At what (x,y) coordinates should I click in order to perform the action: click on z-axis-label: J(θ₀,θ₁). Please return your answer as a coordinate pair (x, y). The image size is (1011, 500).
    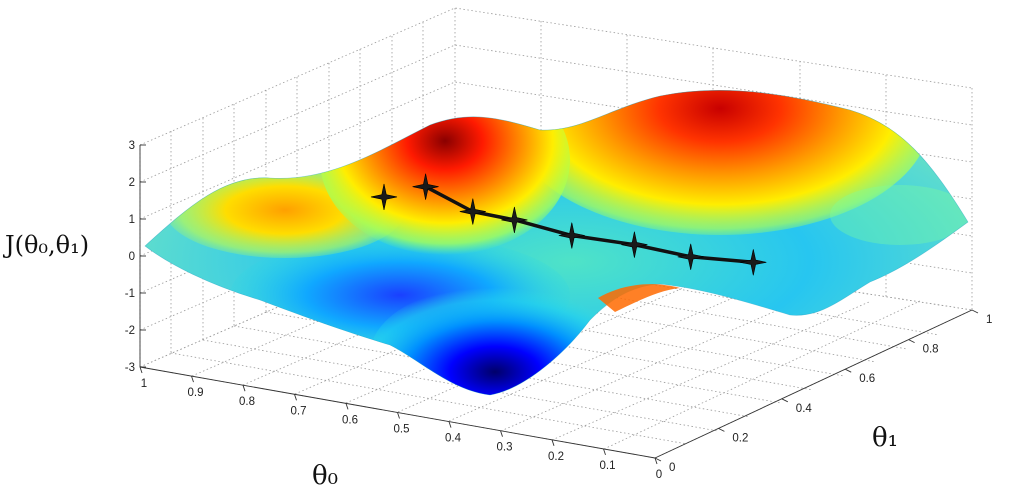
    Looking at the image, I should click on (45, 245).